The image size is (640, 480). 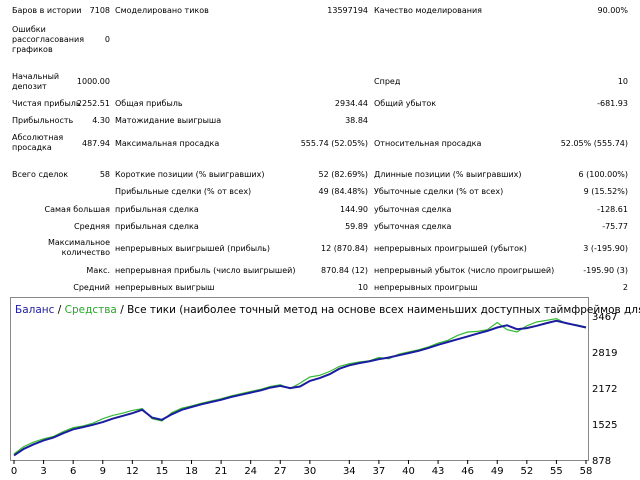 I want to click on x-tick-label: 40, so click(x=408, y=471).